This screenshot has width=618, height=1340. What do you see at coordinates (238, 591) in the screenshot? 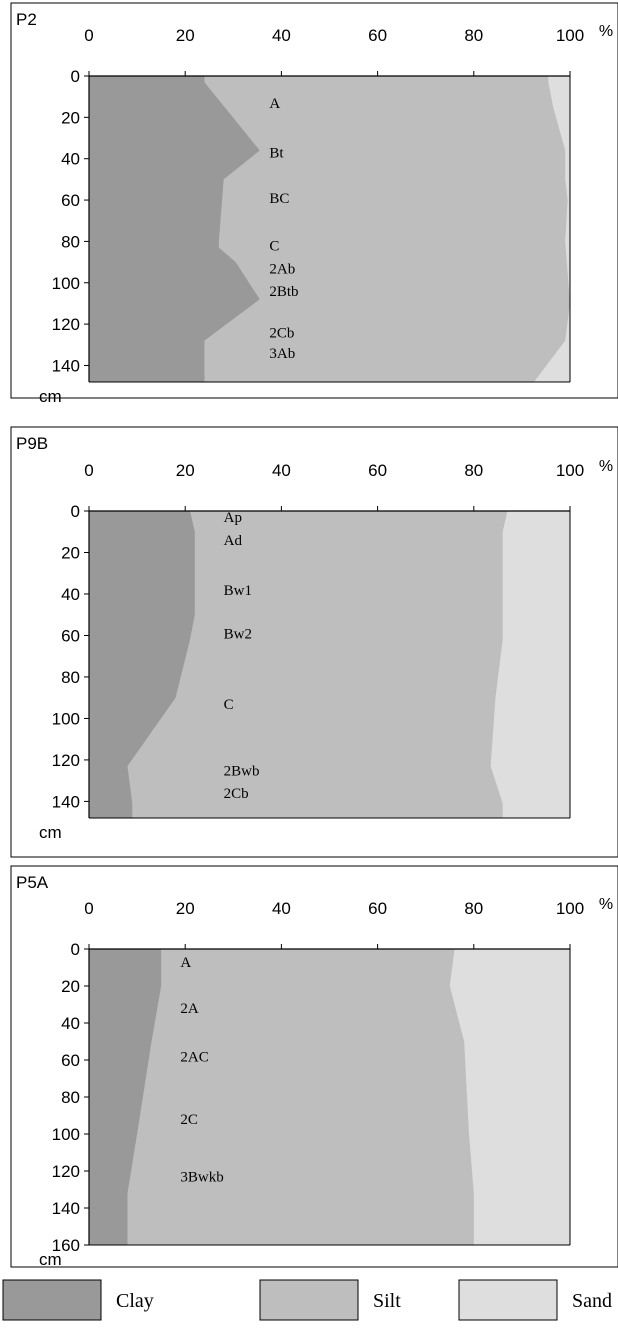
I see `horizon-label: Bw1` at bounding box center [238, 591].